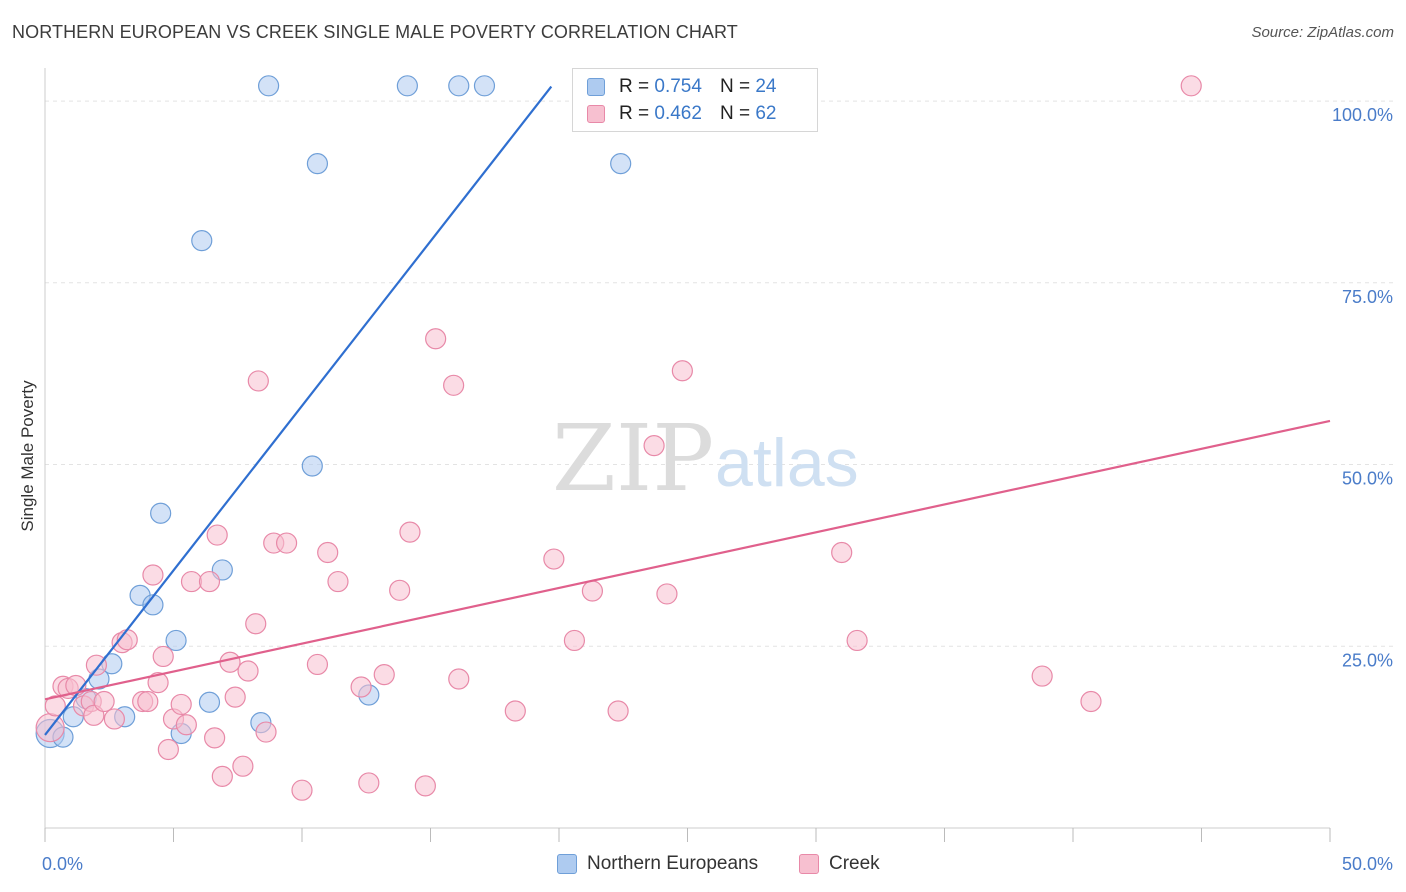 The height and width of the screenshot is (892, 1406). Describe the element at coordinates (766, 113) in the screenshot. I see `legend-n-value: 62` at that location.